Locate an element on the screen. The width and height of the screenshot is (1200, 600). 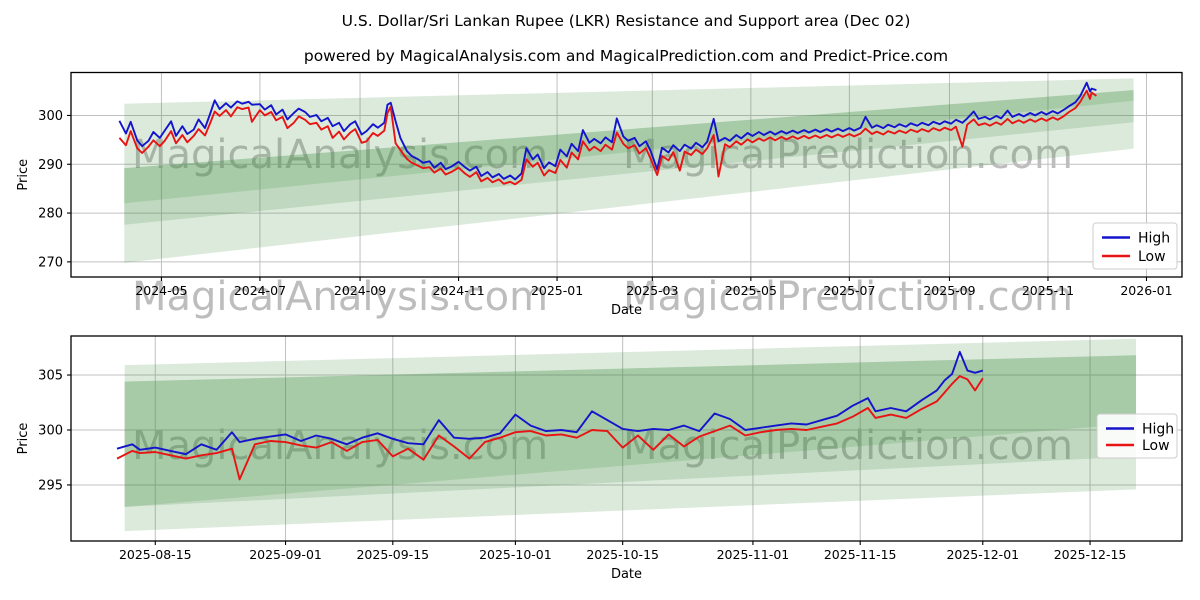
x-tick-label: 2024-11 is located at coordinates (458, 290).